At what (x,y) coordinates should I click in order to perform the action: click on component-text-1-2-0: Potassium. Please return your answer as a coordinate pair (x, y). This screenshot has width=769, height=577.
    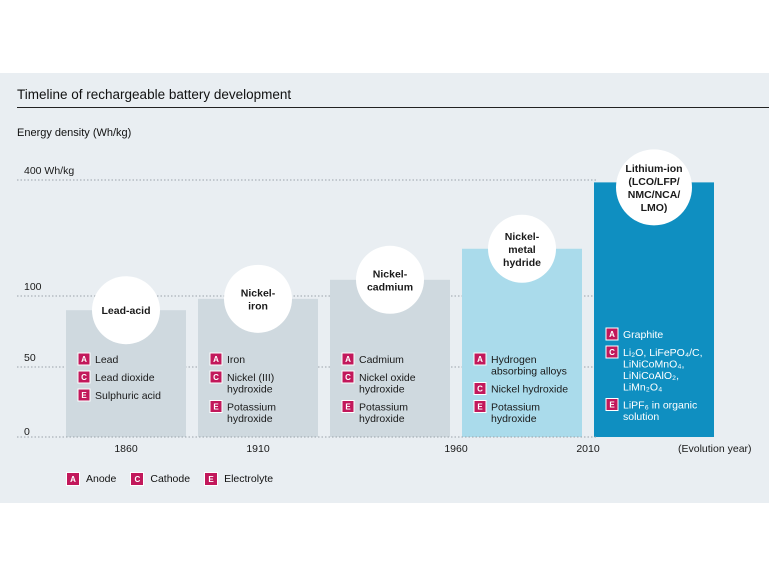
    Looking at the image, I should click on (251, 408).